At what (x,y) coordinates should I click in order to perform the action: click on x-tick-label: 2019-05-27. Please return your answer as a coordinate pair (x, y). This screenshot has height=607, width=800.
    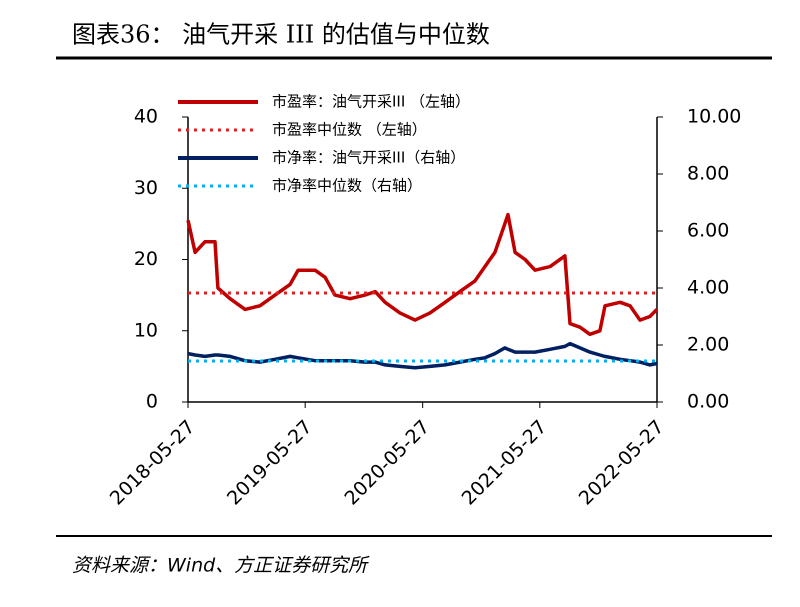
    Looking at the image, I should click on (270, 463).